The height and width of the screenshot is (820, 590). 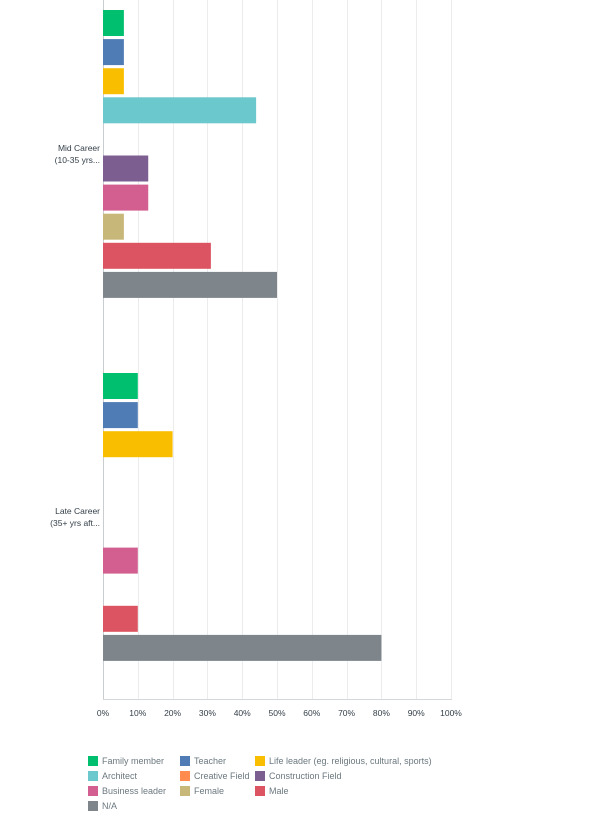 I want to click on legend-item: Family member, so click(x=134, y=761).